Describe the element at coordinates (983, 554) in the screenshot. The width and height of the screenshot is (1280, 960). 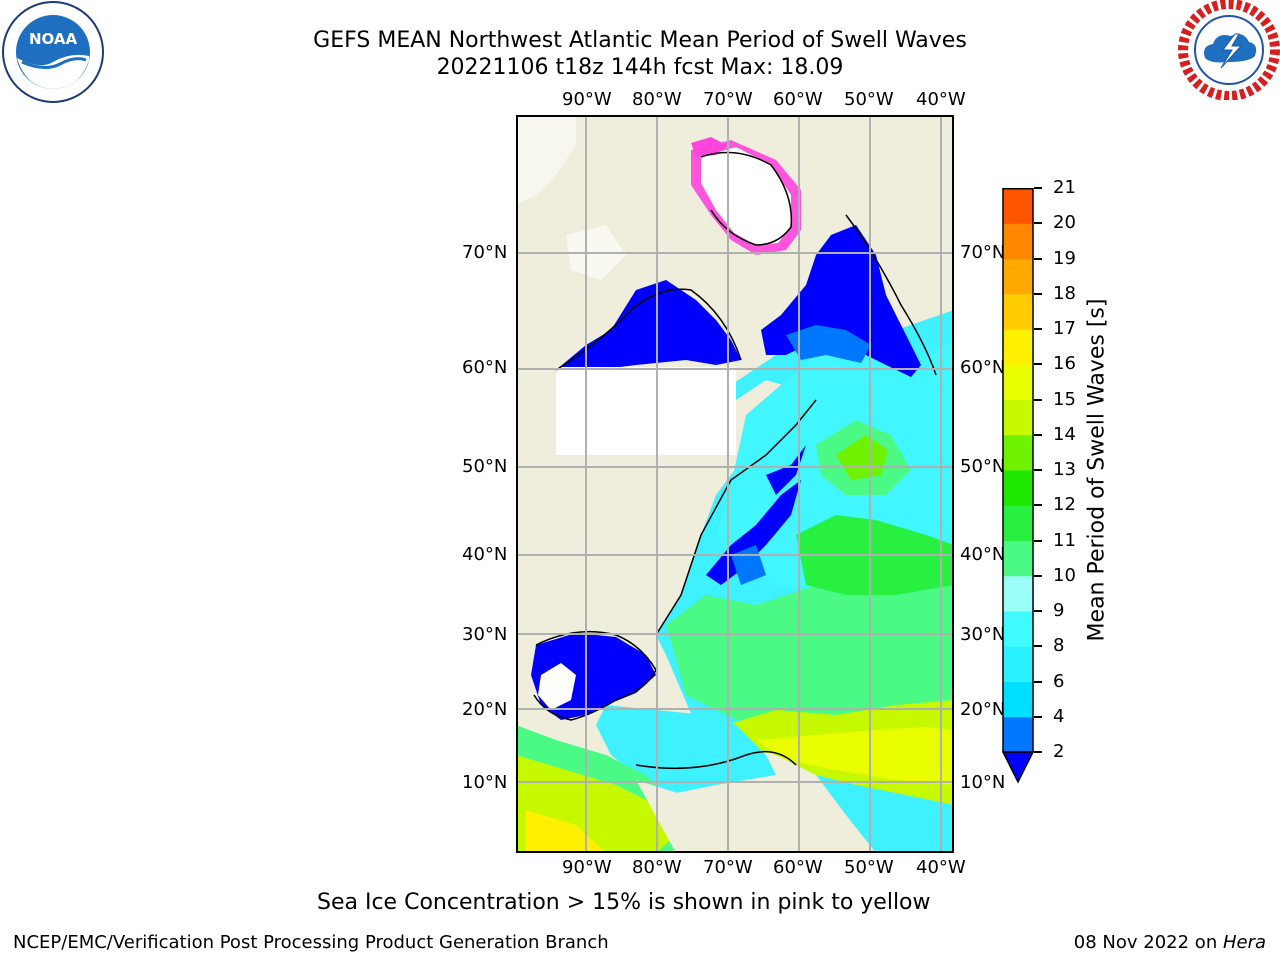
I see `lat-label-right: 40°N` at that location.